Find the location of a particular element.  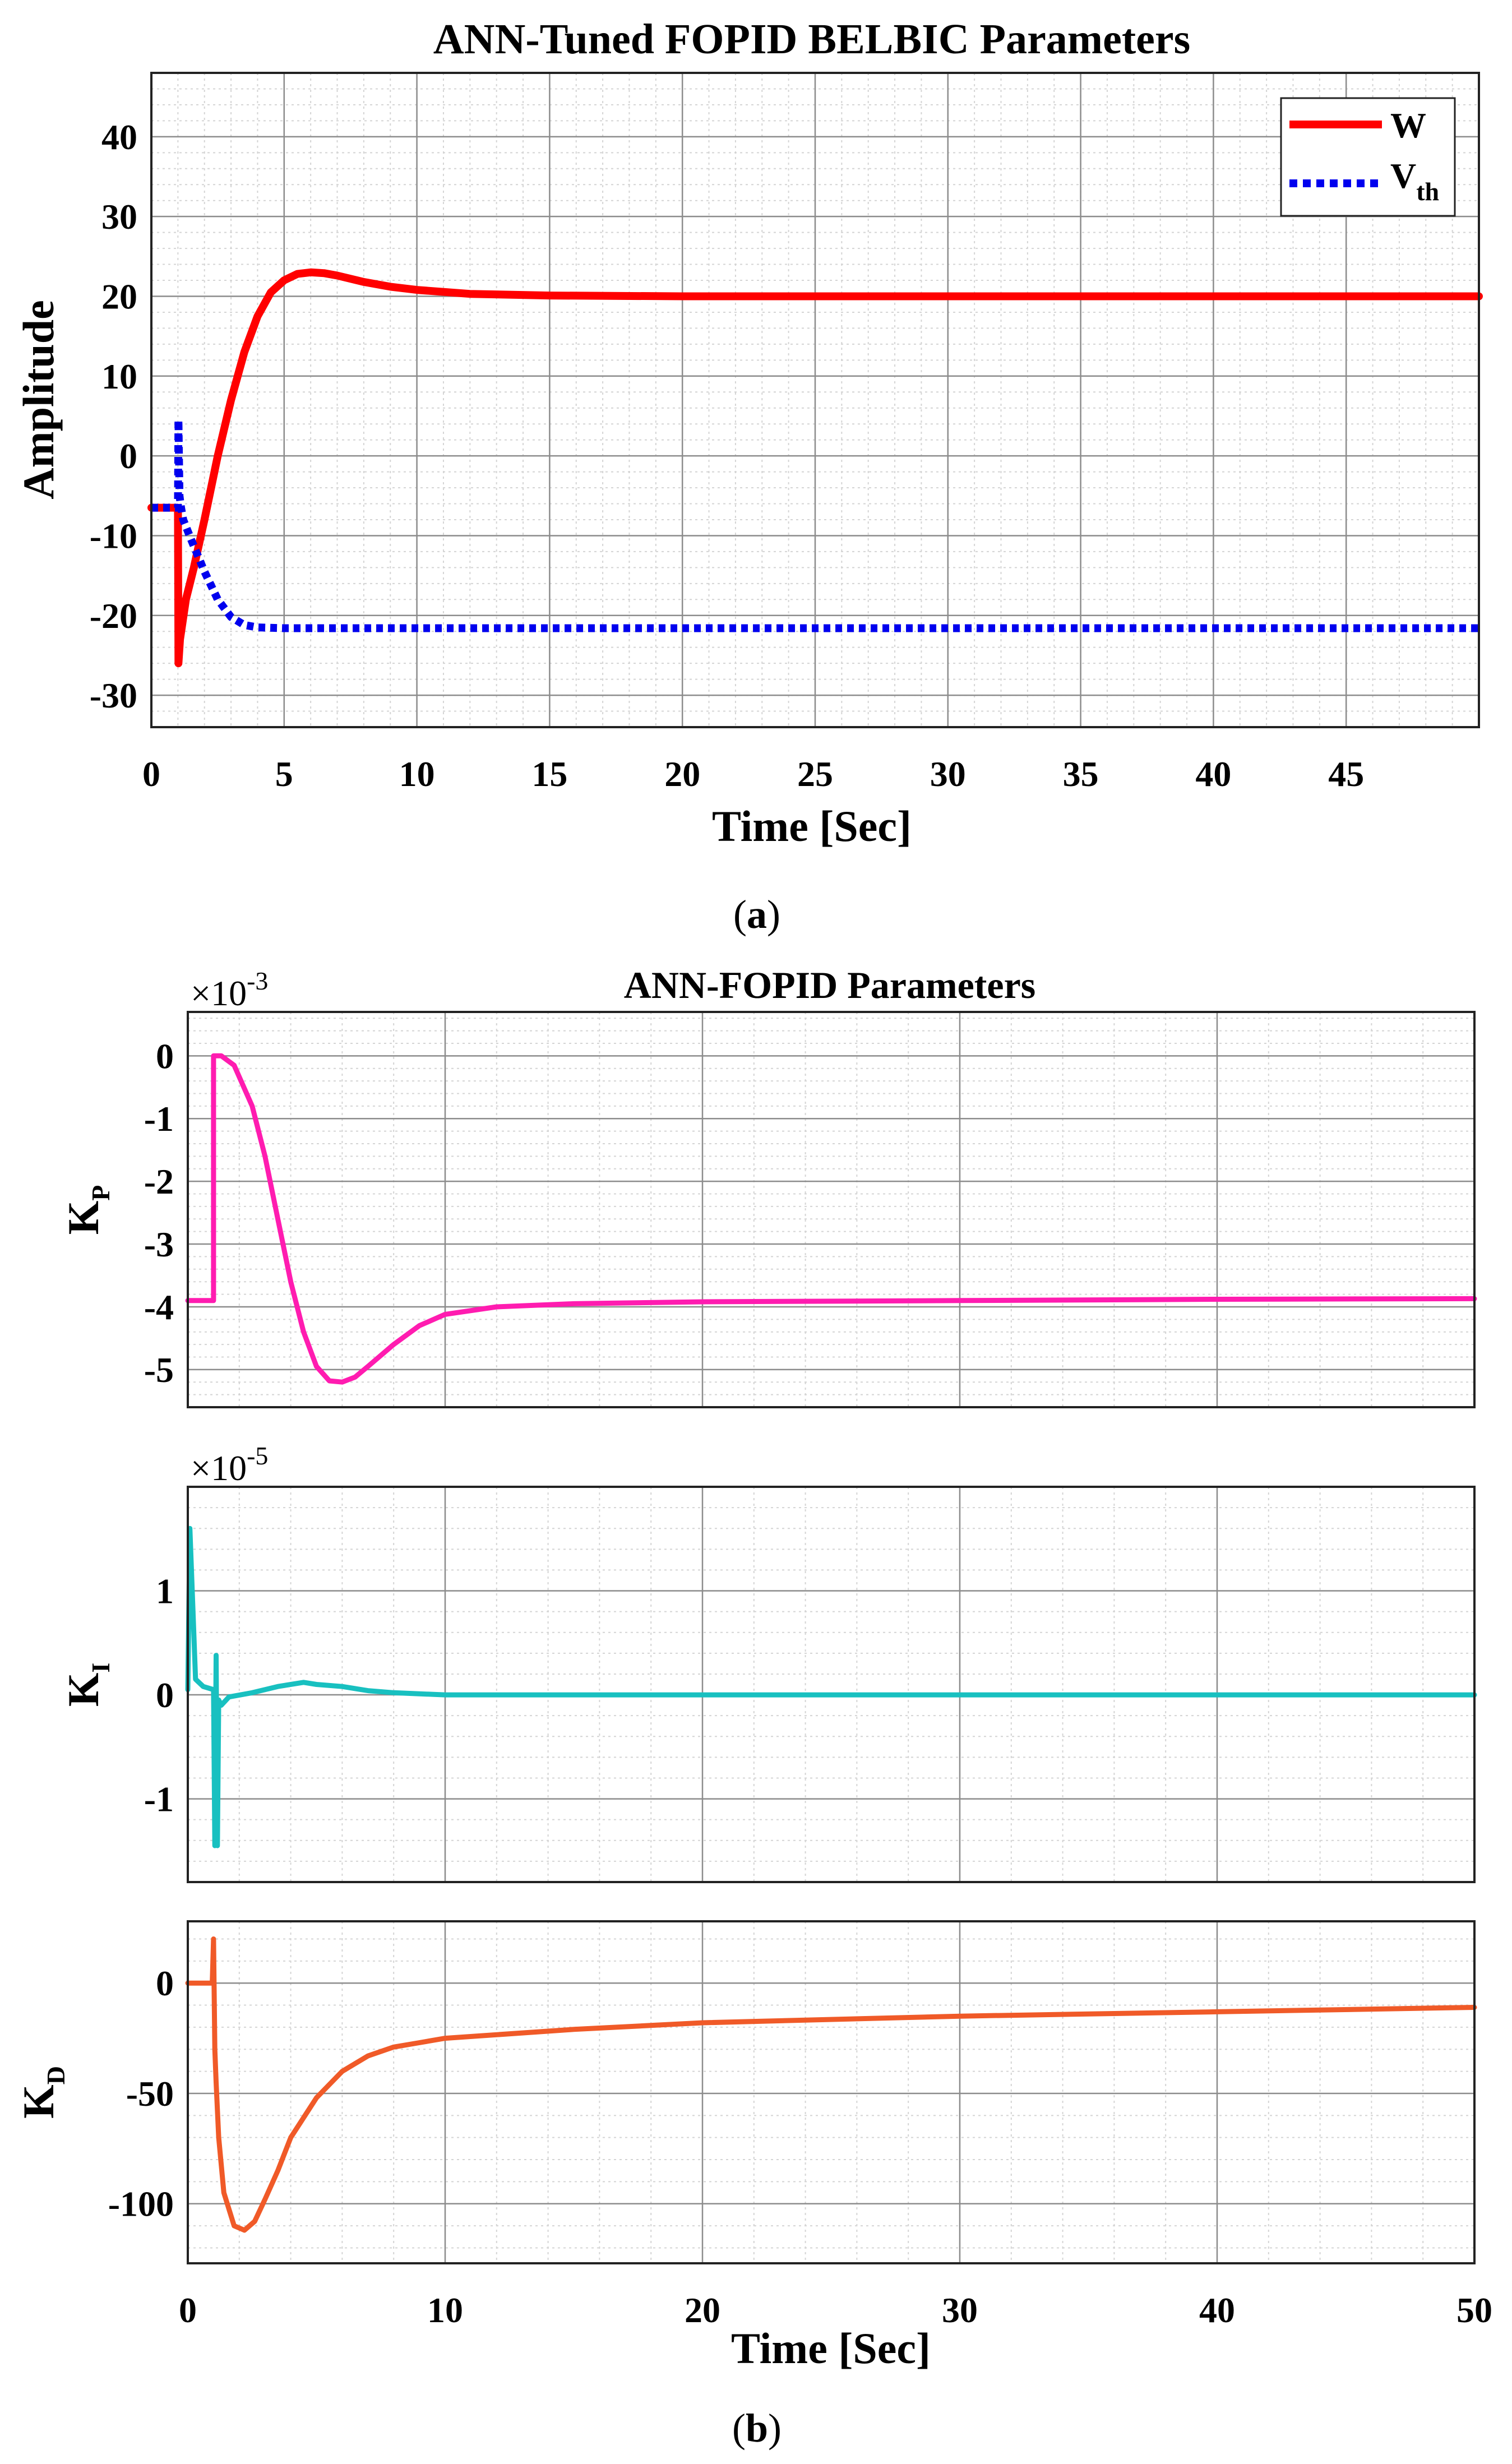

chart-kd-y-axis-label: KD is located at coordinates (42, 2092).